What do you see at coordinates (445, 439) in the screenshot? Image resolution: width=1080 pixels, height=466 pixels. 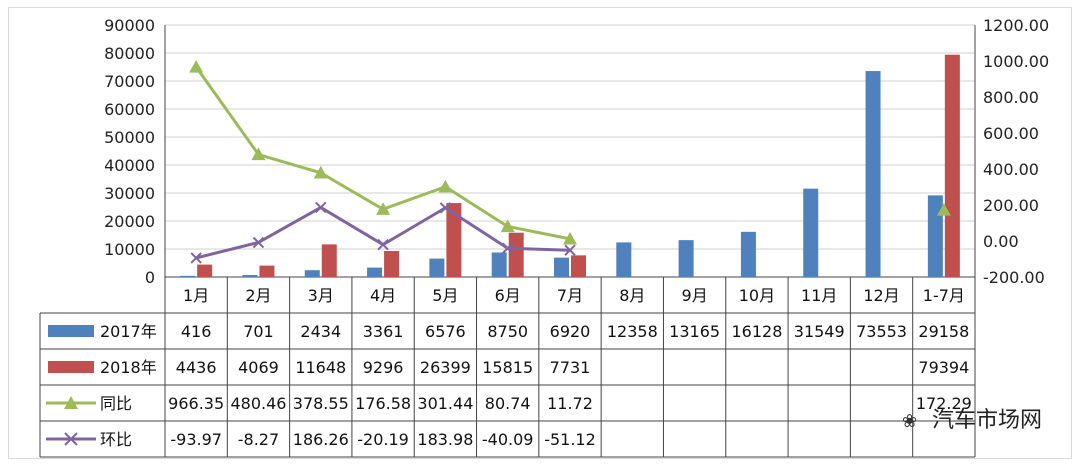 I see `table-cell: 183.98` at bounding box center [445, 439].